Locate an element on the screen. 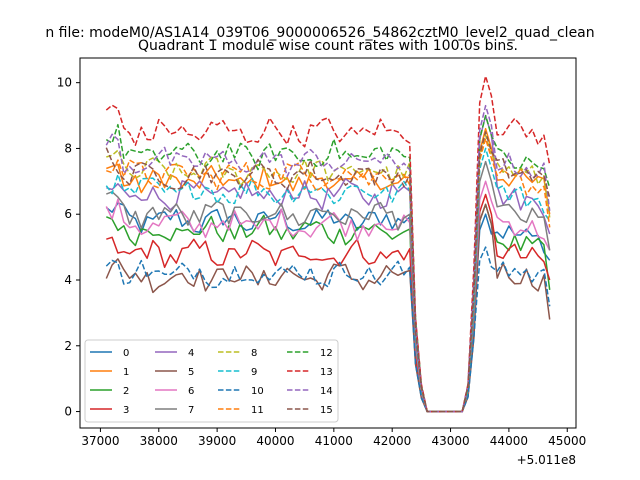  y-tick-label: 4 is located at coordinates (68, 280).